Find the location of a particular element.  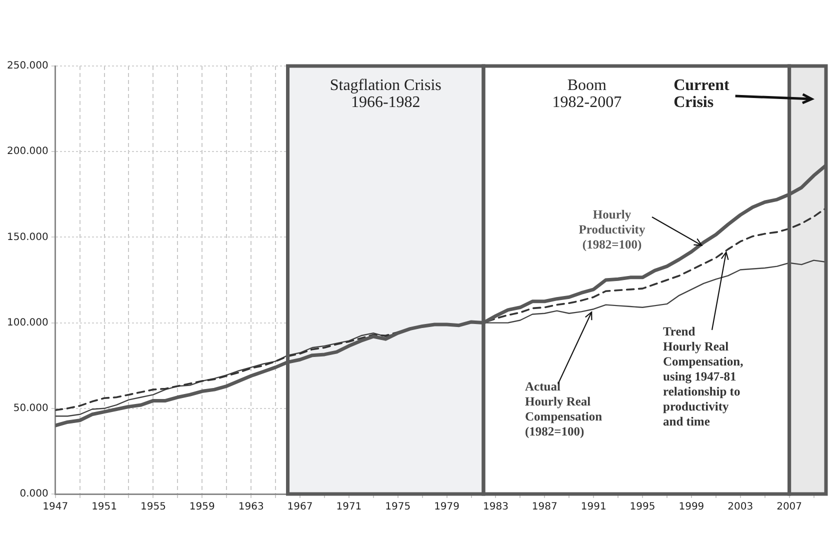

x-tick-label: 2007 is located at coordinates (789, 507).